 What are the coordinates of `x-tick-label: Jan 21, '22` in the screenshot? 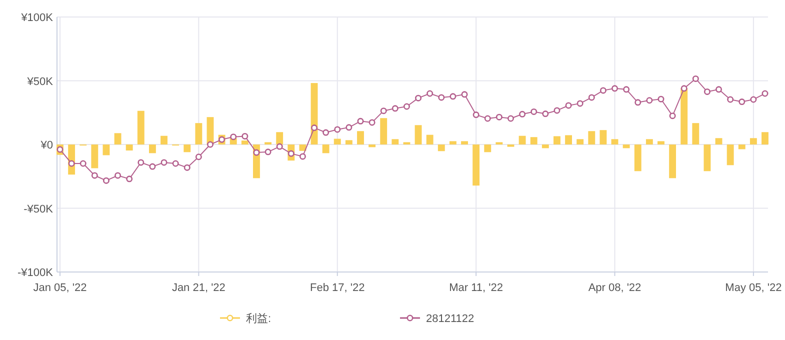 It's located at (199, 288).